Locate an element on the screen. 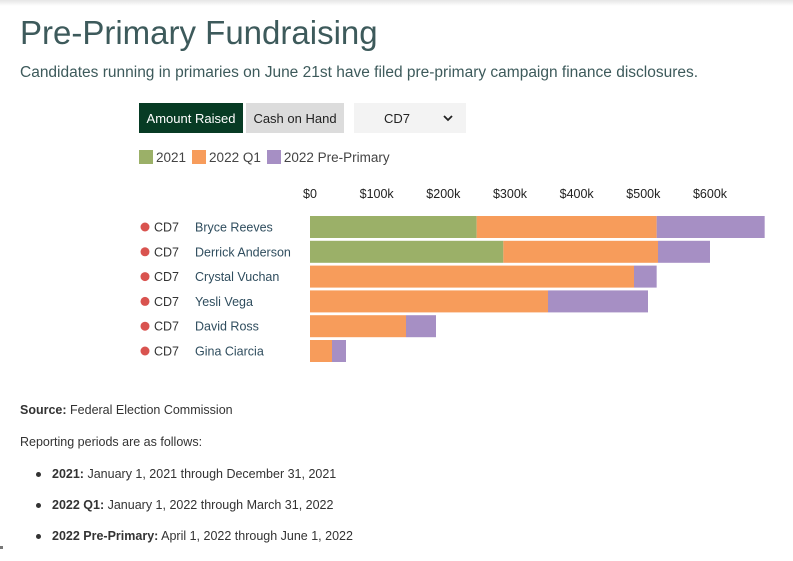 The image size is (793, 561). legend-swatch-2022-pre-primary is located at coordinates (273, 157).